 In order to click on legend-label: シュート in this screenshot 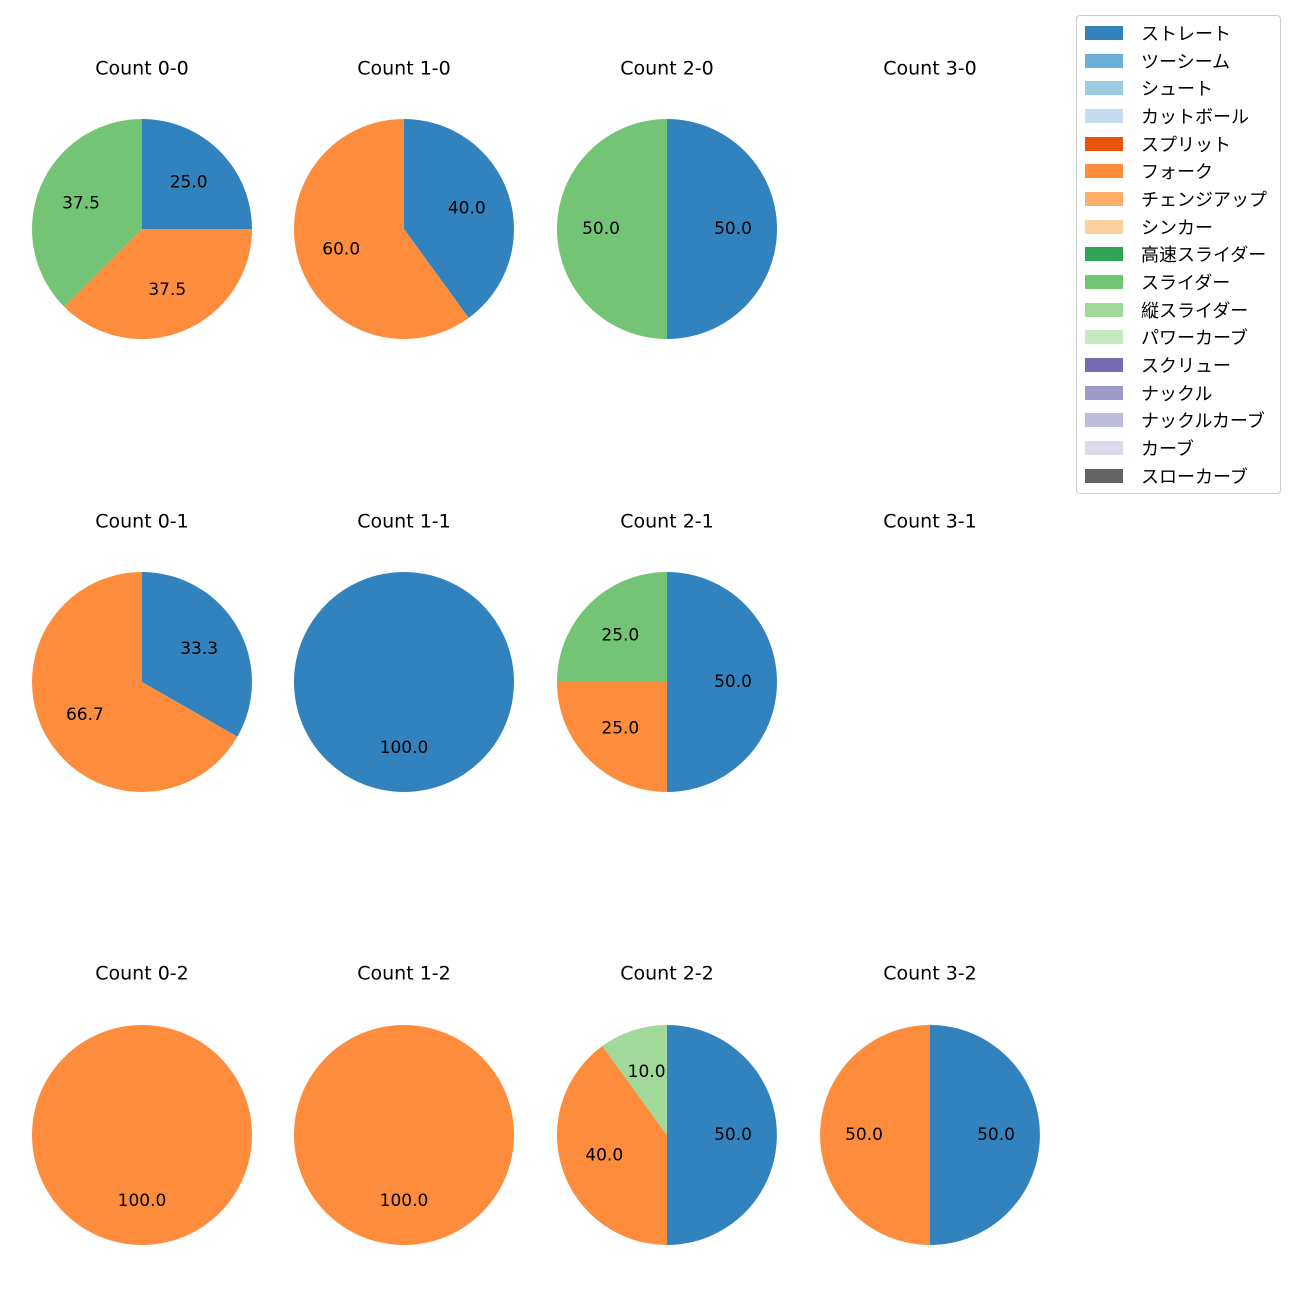, I will do `click(1177, 90)`.